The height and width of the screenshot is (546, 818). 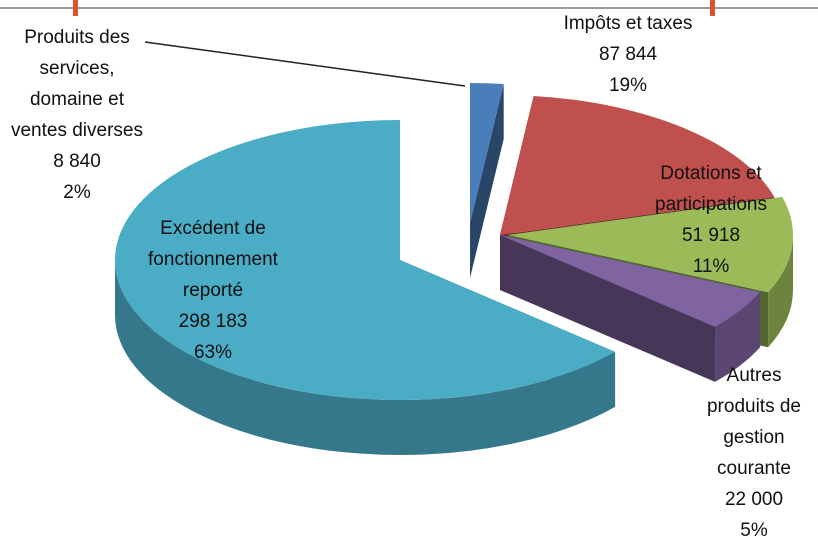 I want to click on value-label: 22 000, so click(x=754, y=499).